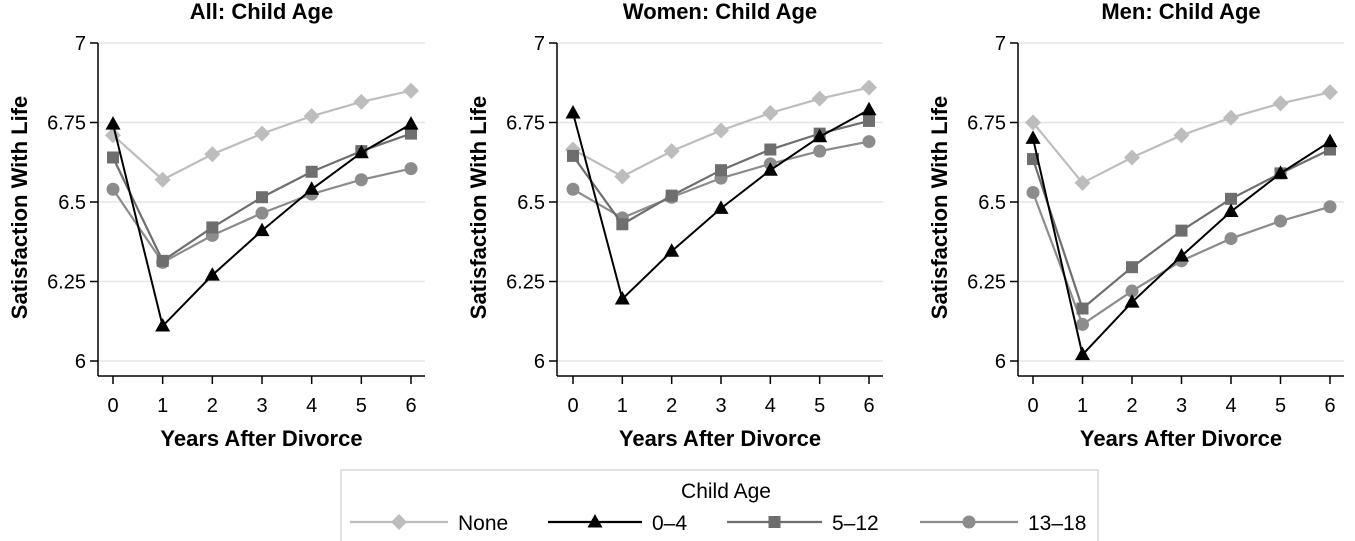 The width and height of the screenshot is (1355, 541). I want to click on legend-label: None, so click(483, 523).